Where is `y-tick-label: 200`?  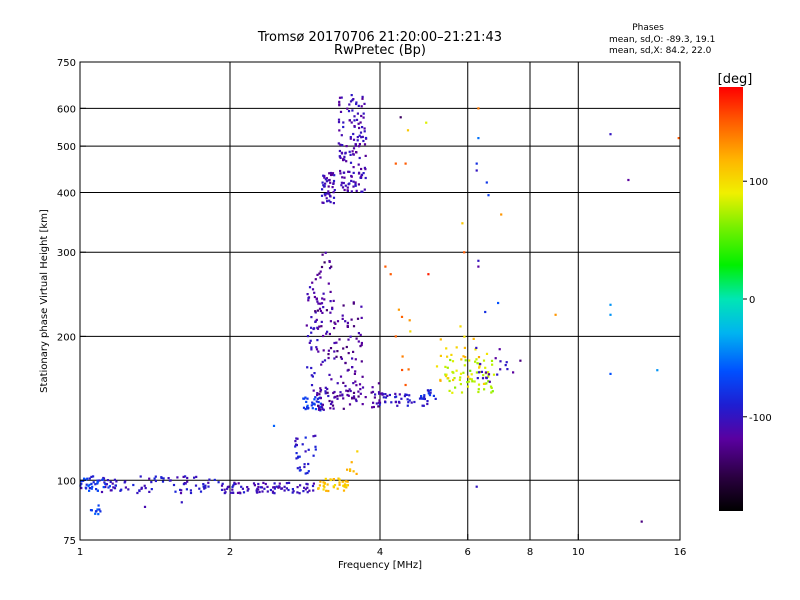
y-tick-label: 200 is located at coordinates (66, 337).